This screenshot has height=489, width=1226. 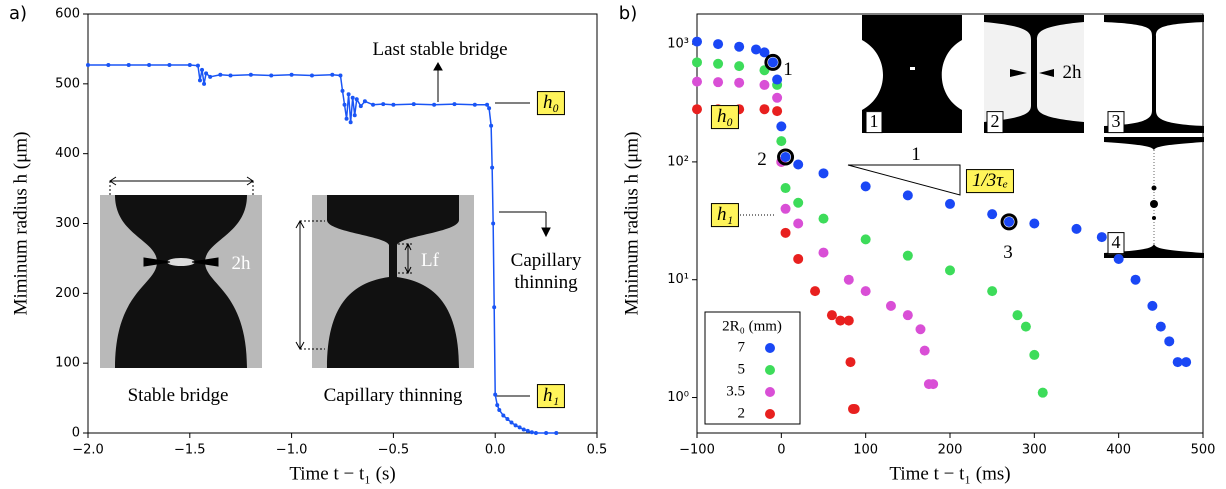 I want to click on annotation: h₀, so click(x=725, y=117).